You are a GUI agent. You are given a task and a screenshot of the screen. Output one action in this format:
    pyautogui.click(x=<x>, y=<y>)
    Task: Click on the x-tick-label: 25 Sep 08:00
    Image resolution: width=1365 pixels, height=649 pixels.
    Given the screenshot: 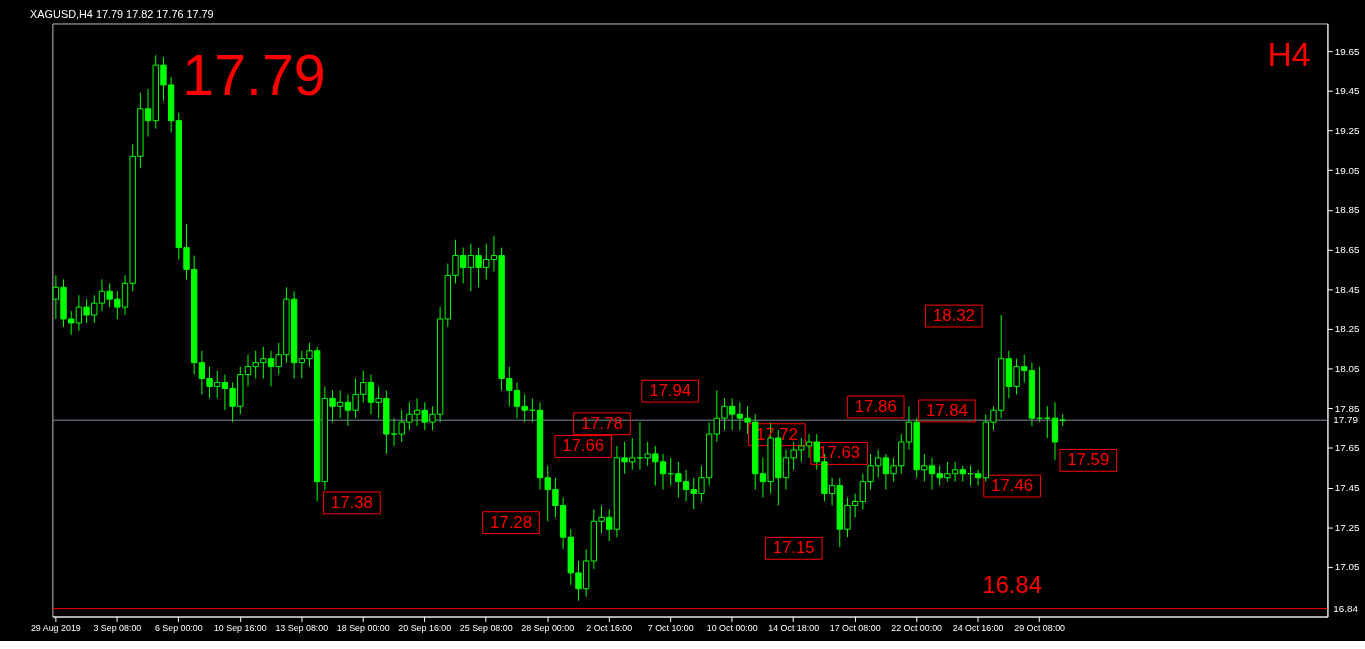 What is the action you would take?
    pyautogui.click(x=486, y=627)
    